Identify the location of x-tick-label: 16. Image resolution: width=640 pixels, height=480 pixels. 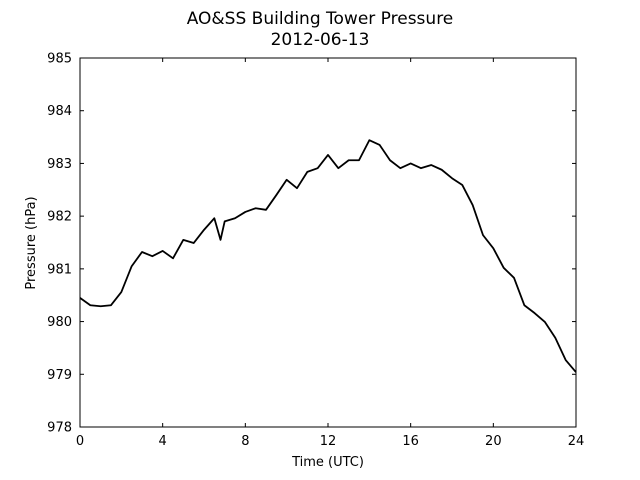
(410, 441).